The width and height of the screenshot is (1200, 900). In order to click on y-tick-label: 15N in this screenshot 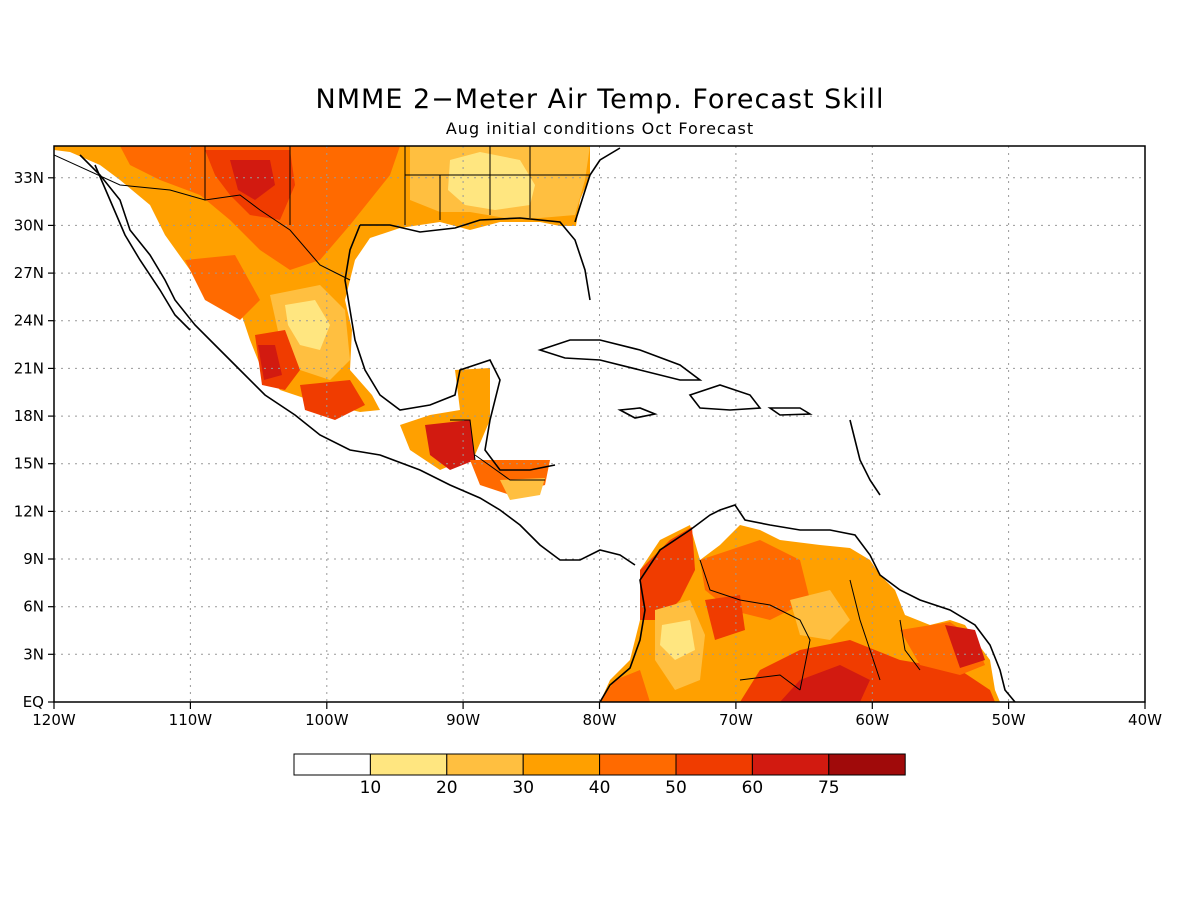, I will do `click(29, 464)`.